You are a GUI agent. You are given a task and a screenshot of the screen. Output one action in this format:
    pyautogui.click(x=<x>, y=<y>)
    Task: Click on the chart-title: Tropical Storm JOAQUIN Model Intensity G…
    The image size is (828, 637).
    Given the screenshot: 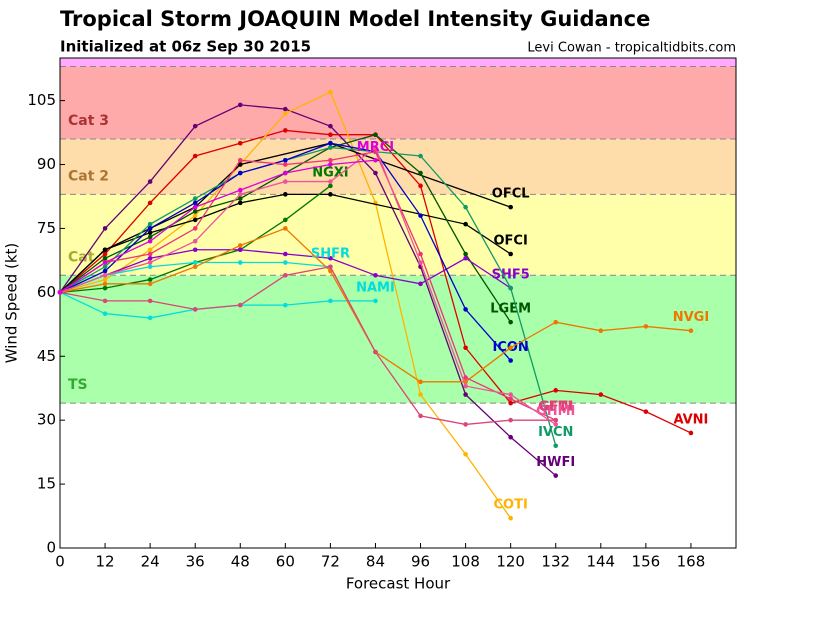 What is the action you would take?
    pyautogui.click(x=355, y=19)
    